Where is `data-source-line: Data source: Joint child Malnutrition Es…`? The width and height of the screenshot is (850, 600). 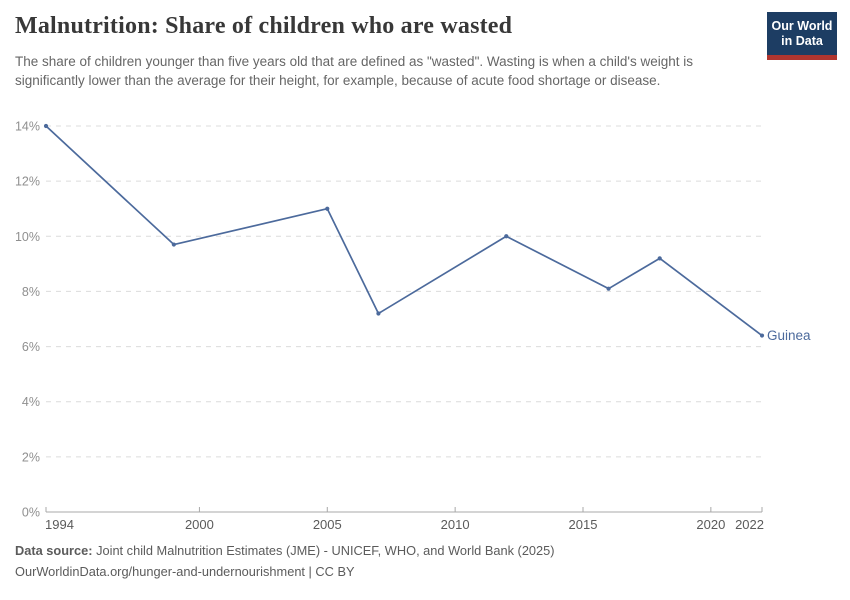 data-source-line: Data source: Joint child Malnutrition Es… is located at coordinates (285, 550).